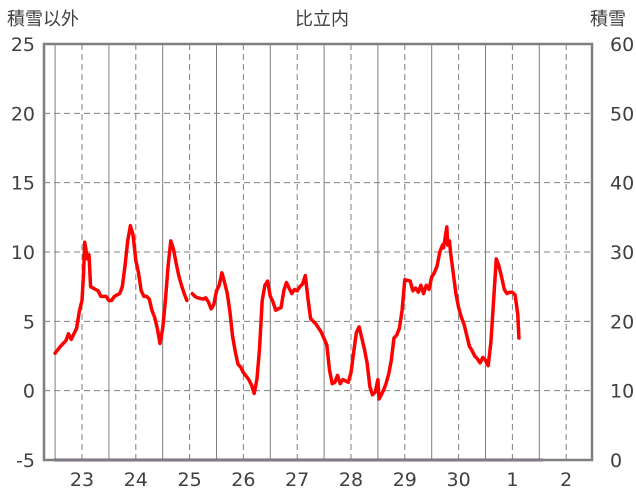 The width and height of the screenshot is (636, 501). What do you see at coordinates (297, 480) in the screenshot?
I see `x-tick-label: 27` at bounding box center [297, 480].